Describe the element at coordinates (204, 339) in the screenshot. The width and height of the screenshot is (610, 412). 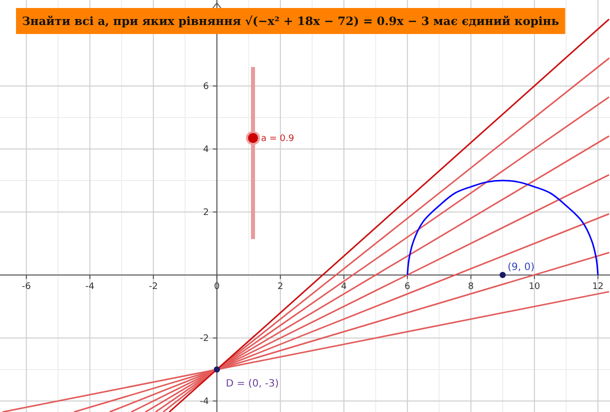
I see `y-tick-label: -2` at that location.